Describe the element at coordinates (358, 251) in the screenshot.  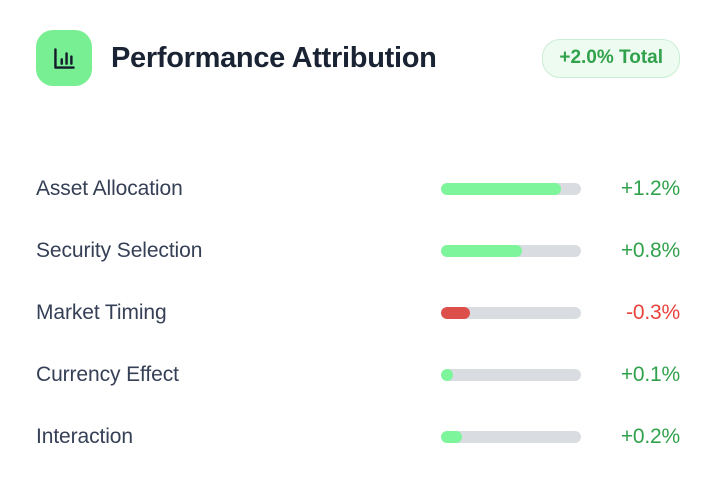
I see `row-security-selection: Security Selection +0.8%` at that location.